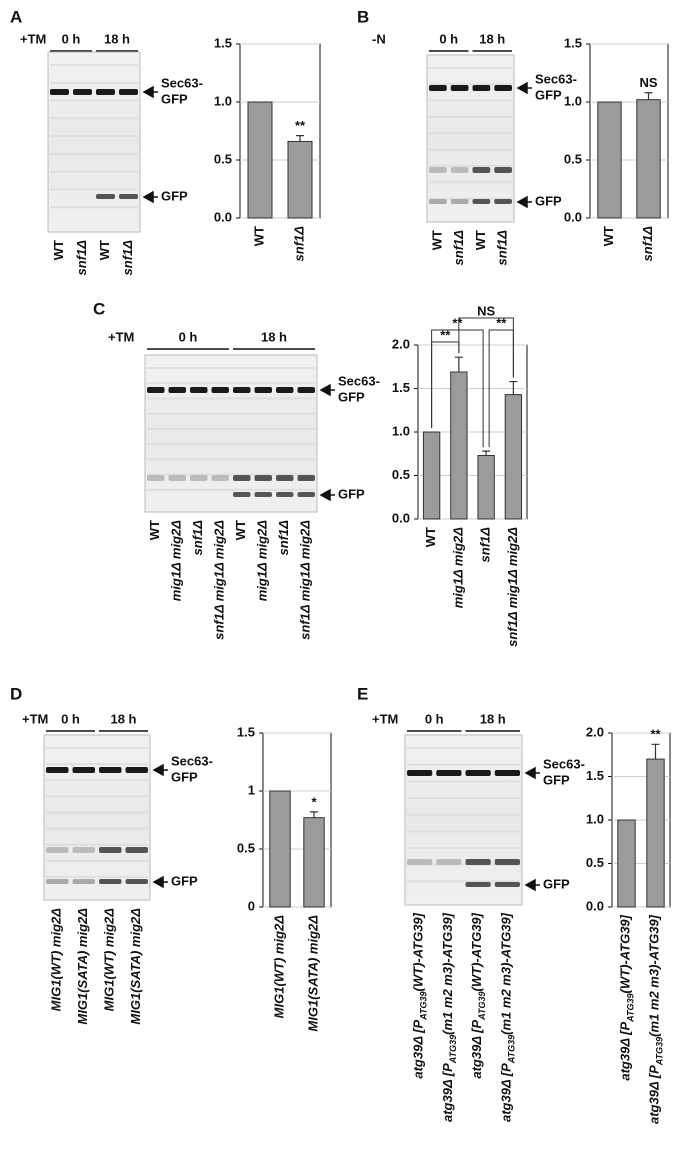 The width and height of the screenshot is (700, 1157). What do you see at coordinates (219, 580) in the screenshot?
I see `lane-label: snf1Δ mig1Δ mig2Δ` at bounding box center [219, 580].